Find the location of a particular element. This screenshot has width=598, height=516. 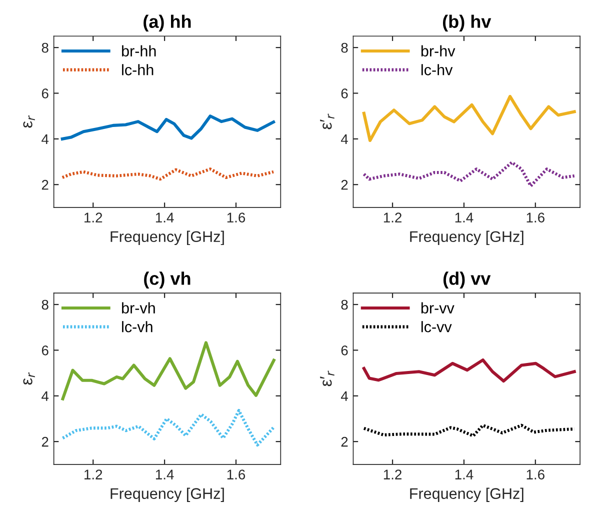

legend-label: lc-vv is located at coordinates (436, 326).